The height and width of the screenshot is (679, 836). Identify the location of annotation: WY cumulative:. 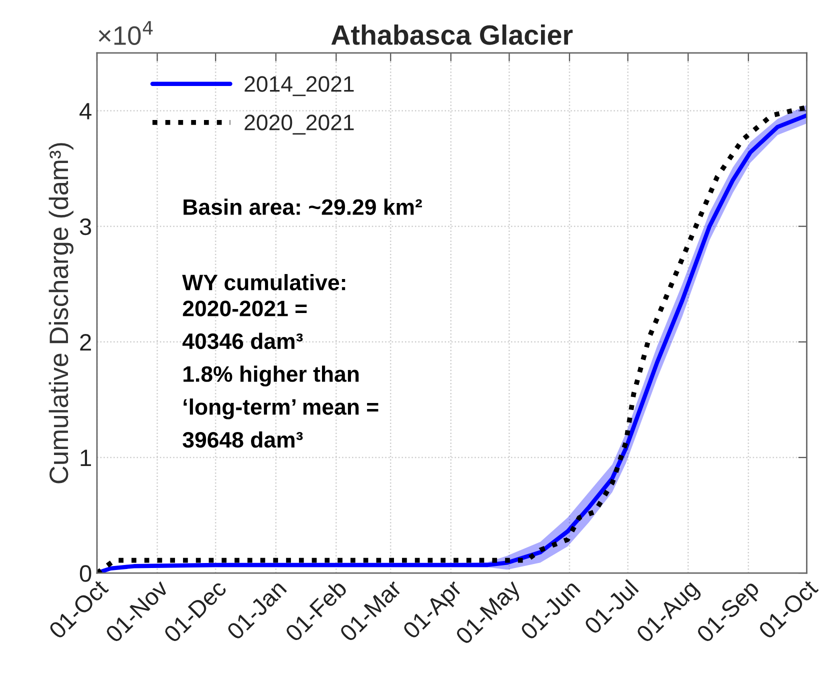
(264, 282).